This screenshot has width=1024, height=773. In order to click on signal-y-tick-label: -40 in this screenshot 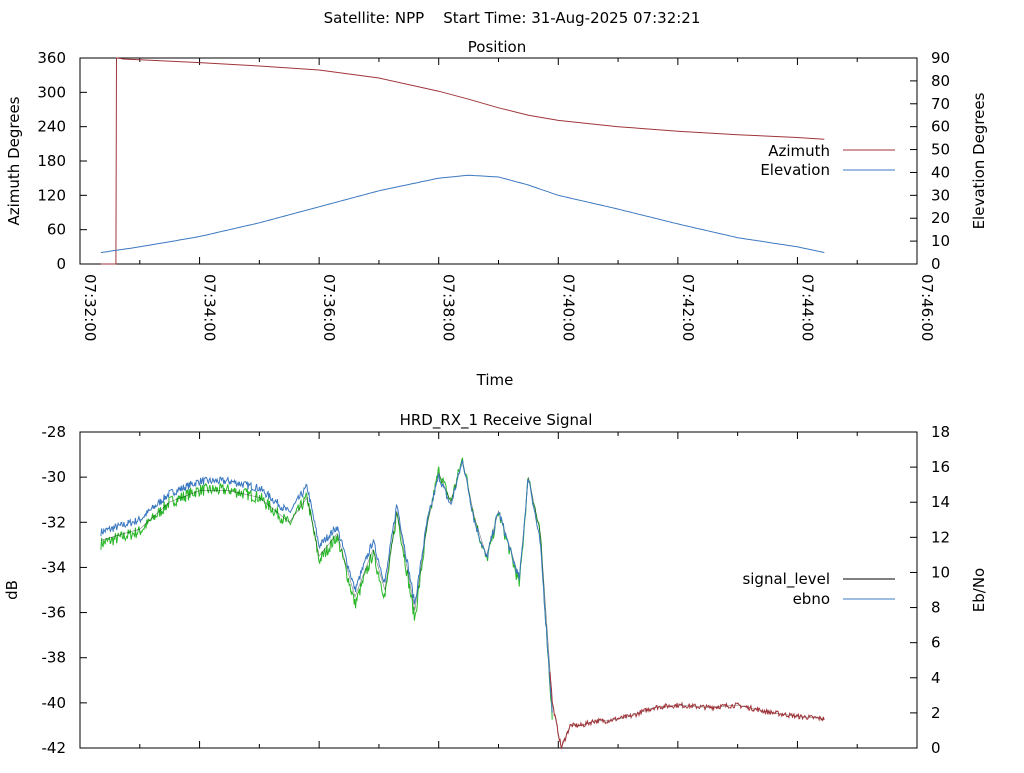, I will do `click(54, 703)`.